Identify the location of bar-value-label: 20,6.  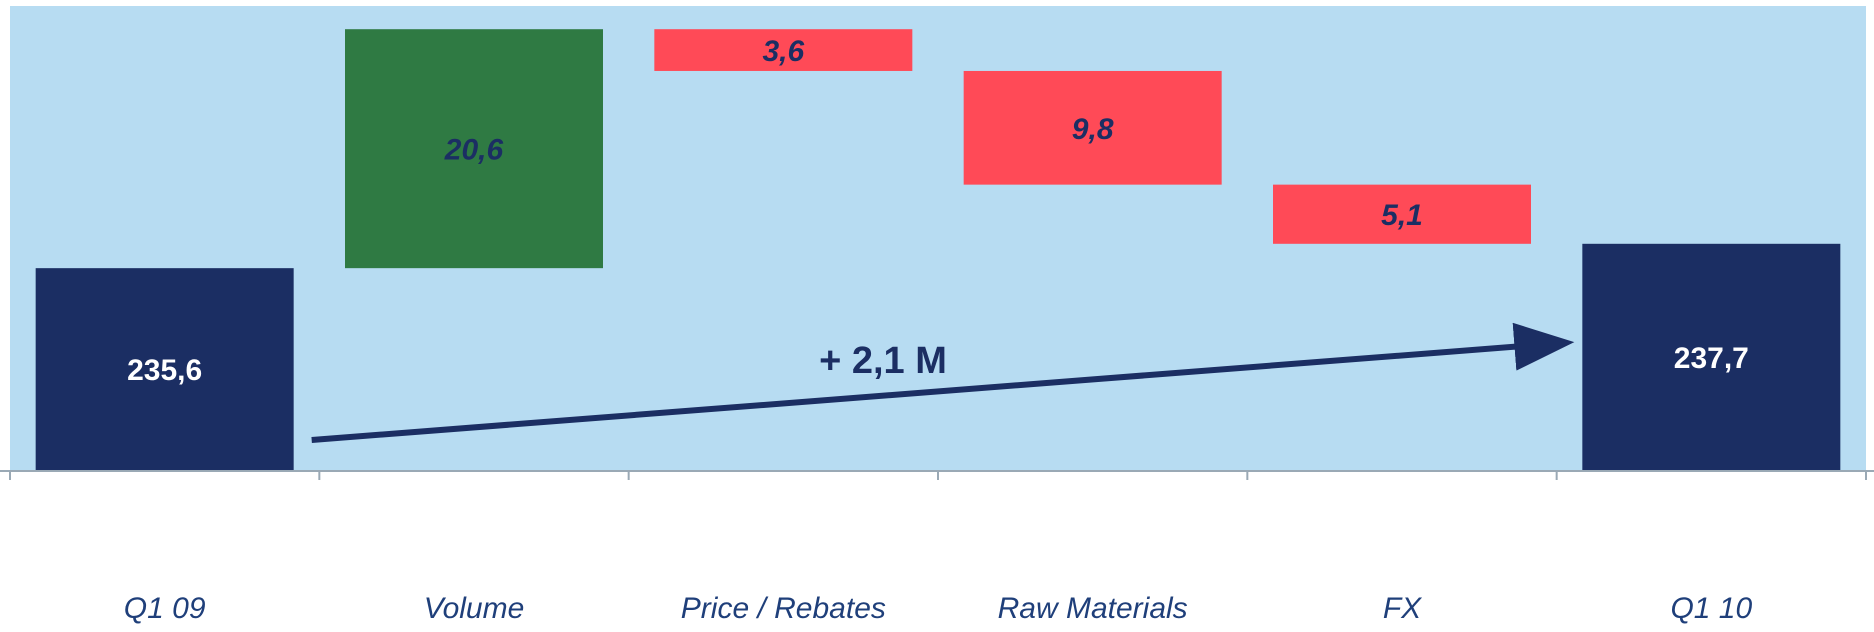
(474, 150).